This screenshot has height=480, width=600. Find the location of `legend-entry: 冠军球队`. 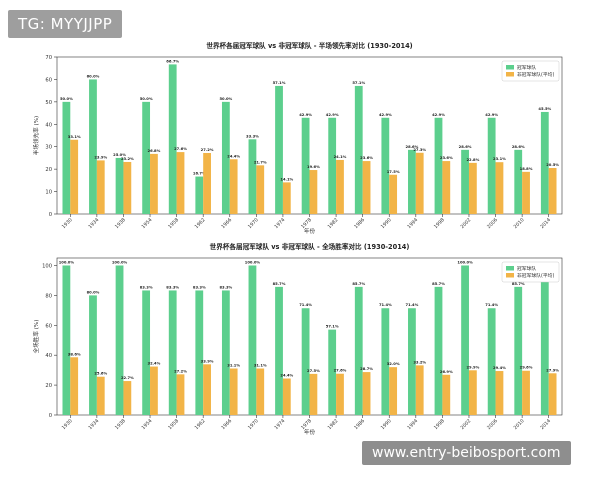

legend-entry: 冠军球队 is located at coordinates (526, 67).